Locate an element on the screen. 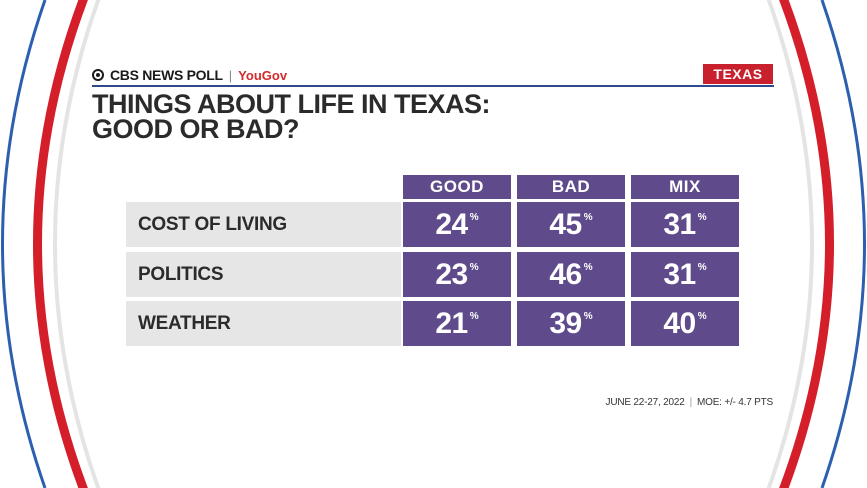  footer-note: JUNE 22-27, 2022 | MOE: +/- 4.7 PTS is located at coordinates (667, 402).